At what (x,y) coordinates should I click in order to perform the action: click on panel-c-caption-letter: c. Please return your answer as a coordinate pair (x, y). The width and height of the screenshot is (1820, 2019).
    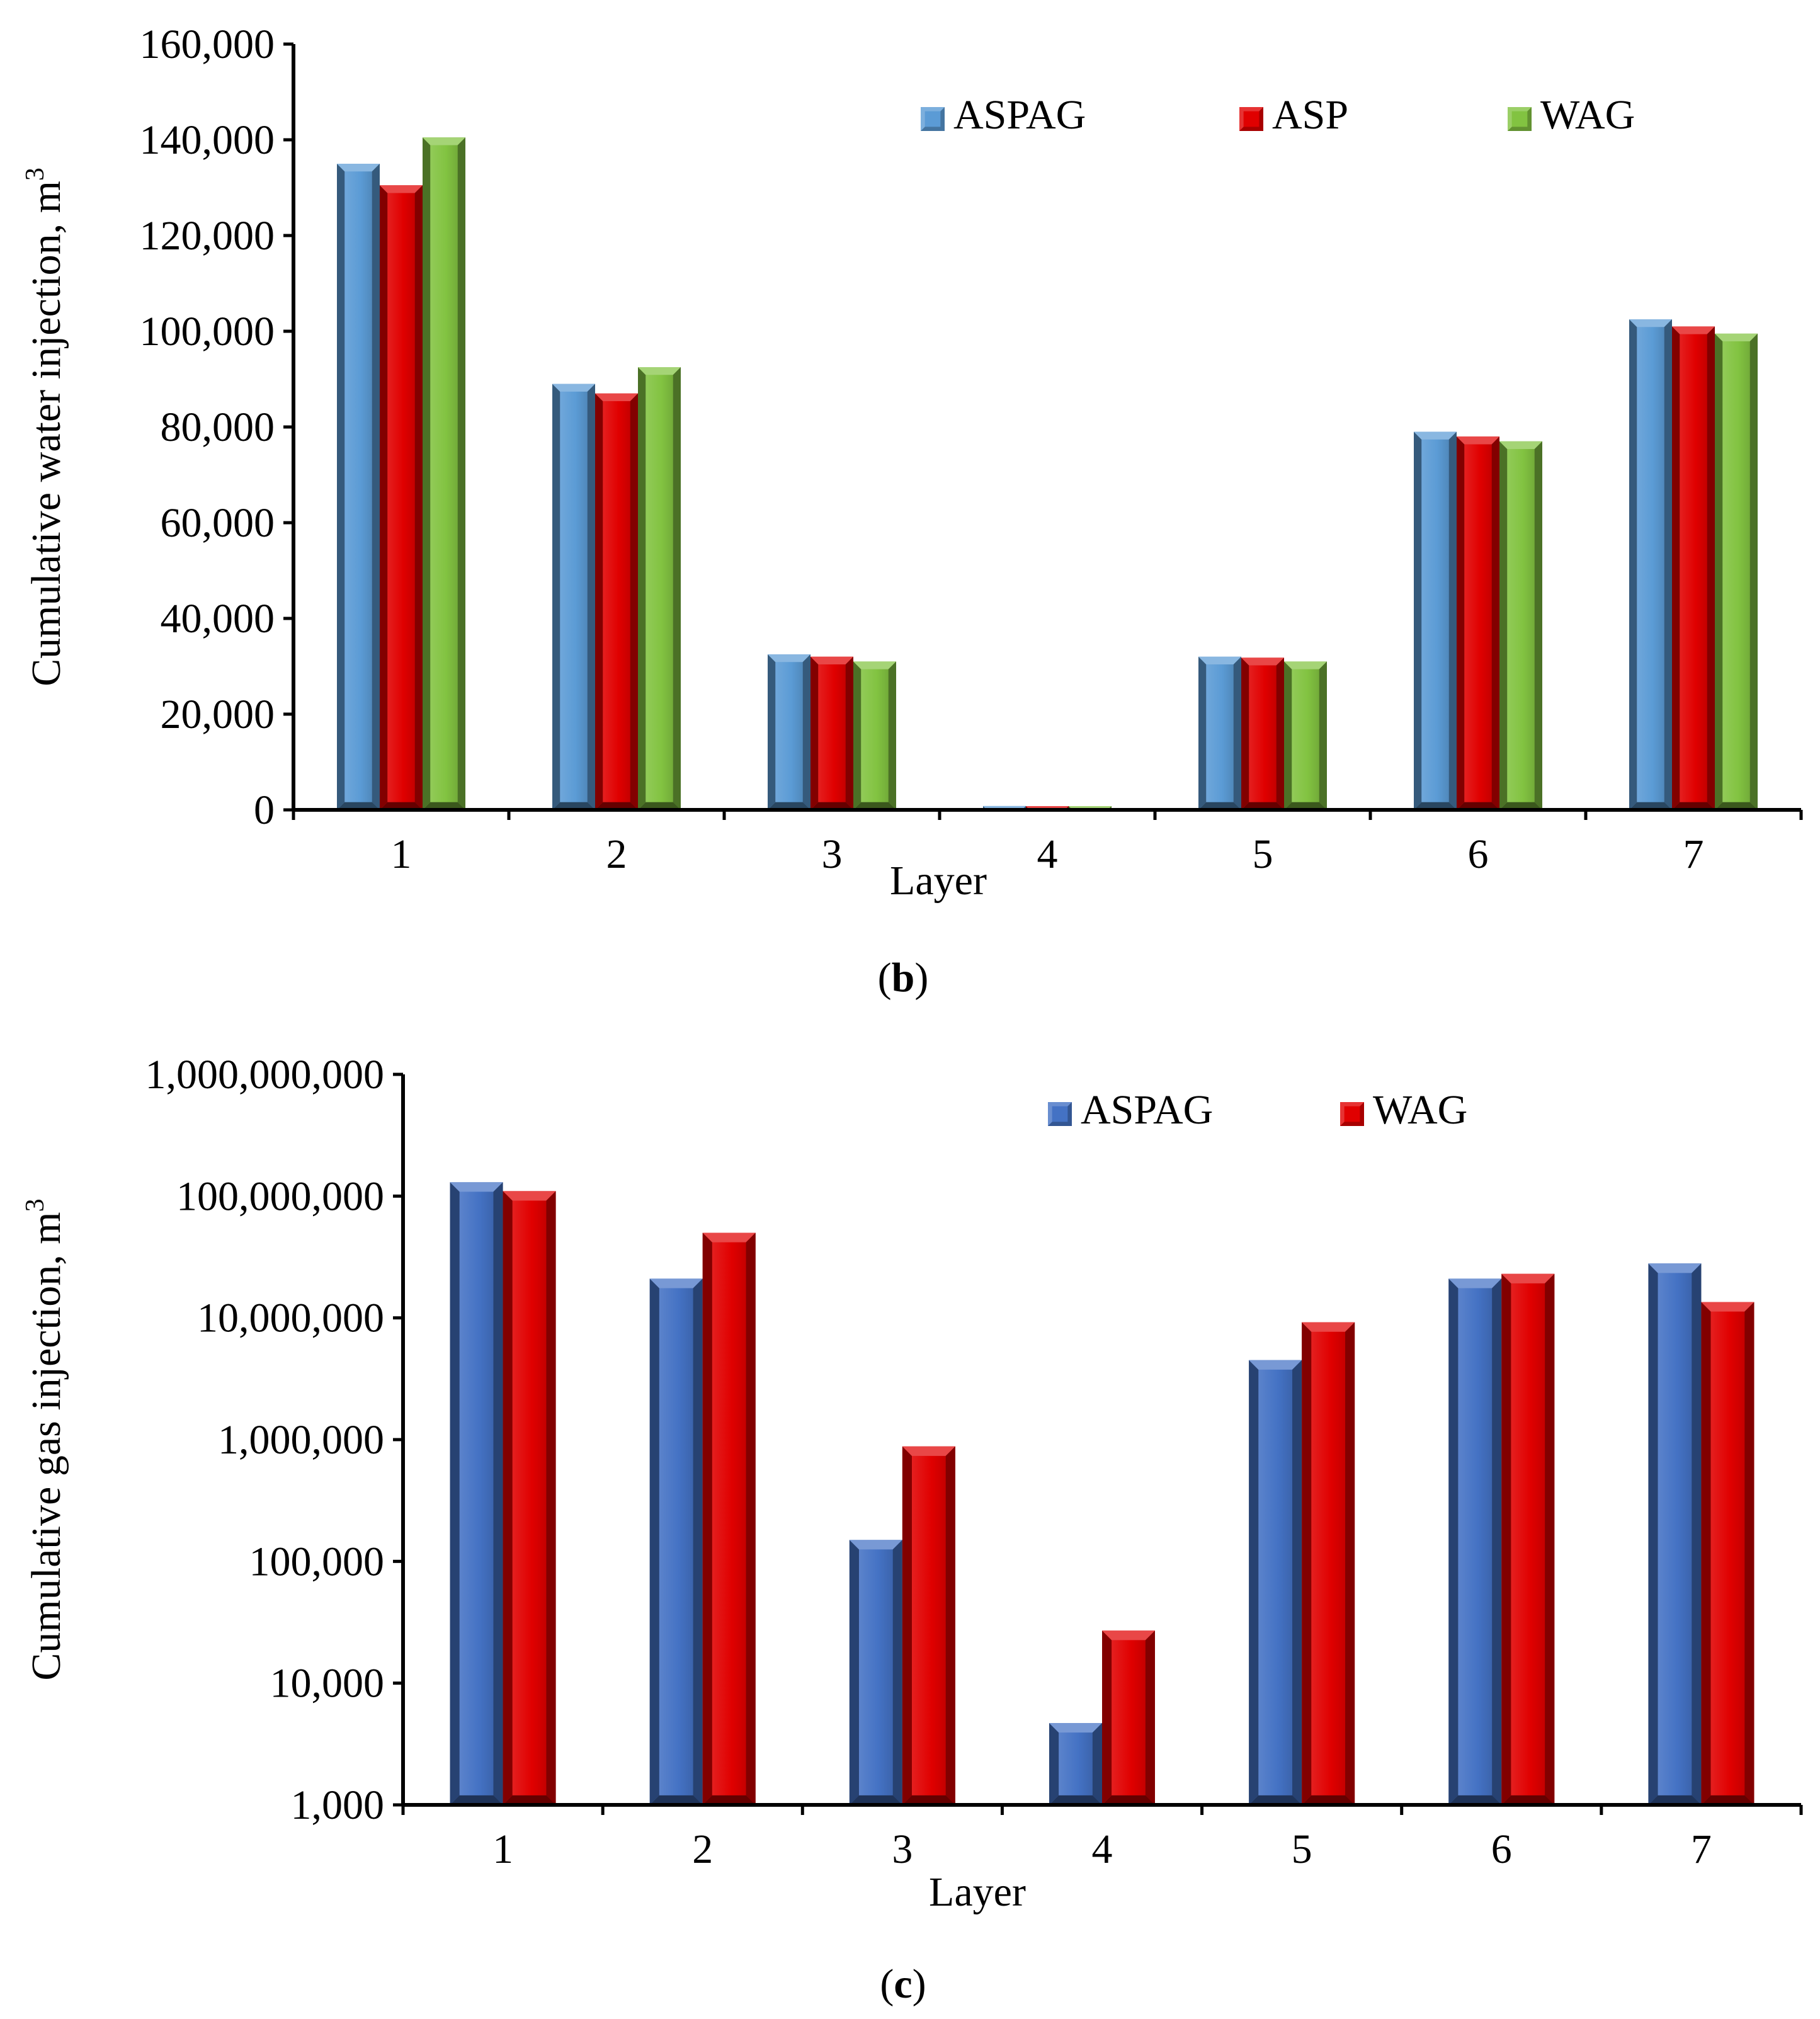
    Looking at the image, I should click on (903, 1984).